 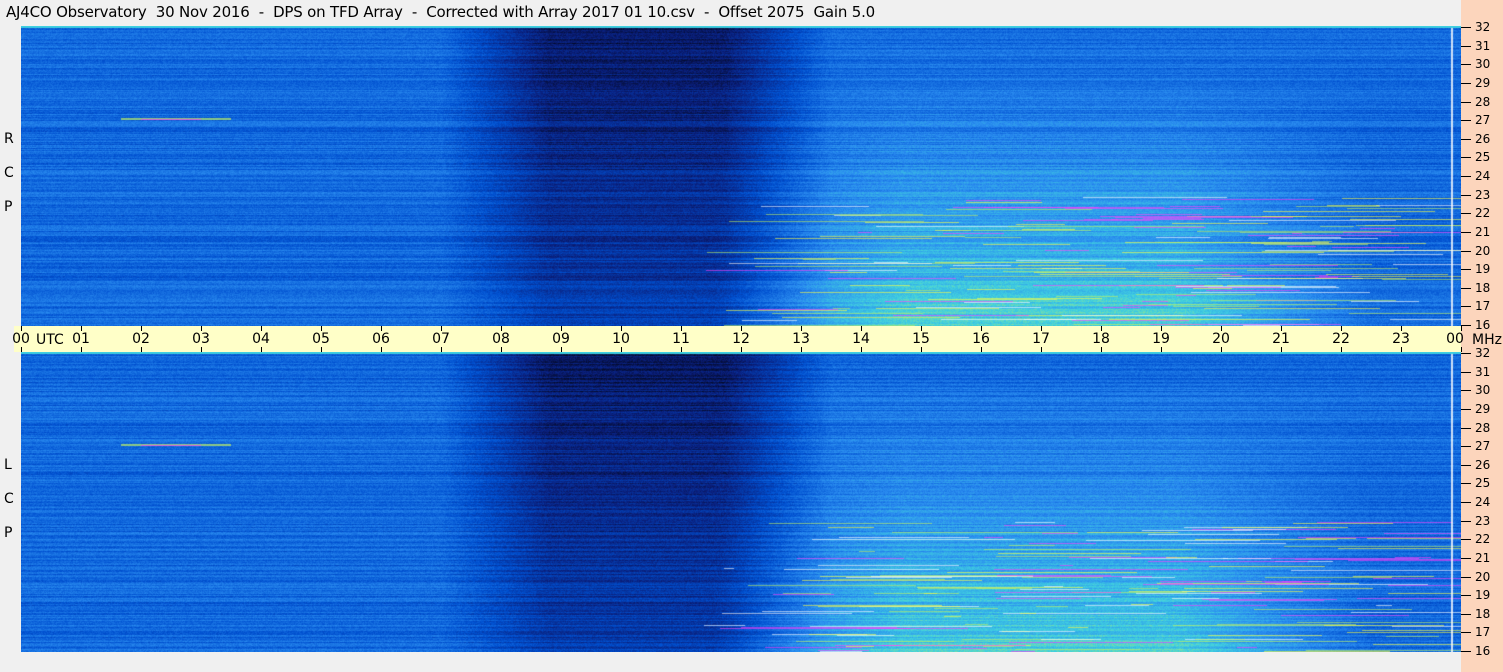 I want to click on mhz-tick-label: 16, so click(x=1483, y=325).